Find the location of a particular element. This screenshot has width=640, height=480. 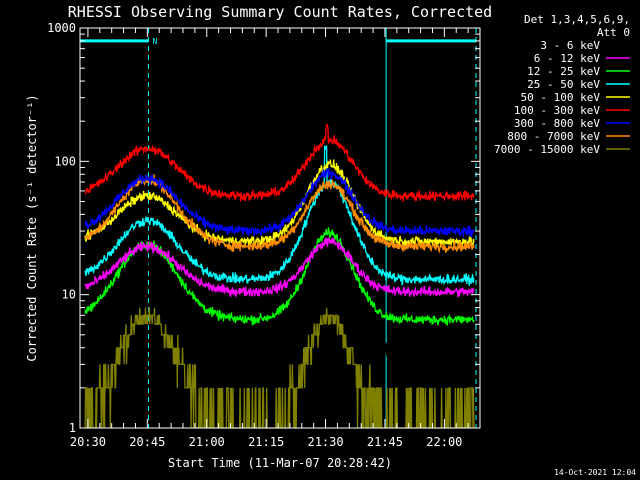

x-axis-label: Start Time (11-Mar-07 20:28:42) is located at coordinates (280, 463).